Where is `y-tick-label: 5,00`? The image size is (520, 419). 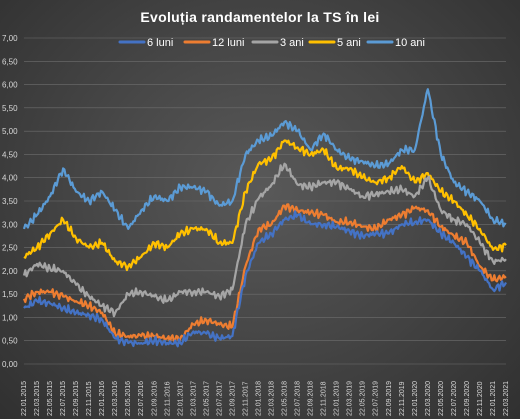 y-tick-label: 5,00 is located at coordinates (10, 131).